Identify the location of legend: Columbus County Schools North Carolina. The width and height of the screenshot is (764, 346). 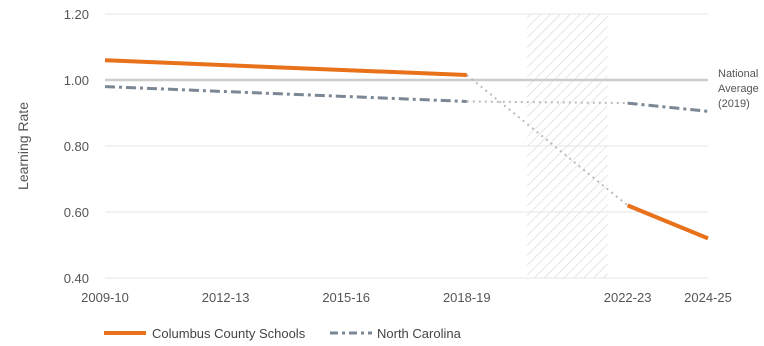
(283, 333).